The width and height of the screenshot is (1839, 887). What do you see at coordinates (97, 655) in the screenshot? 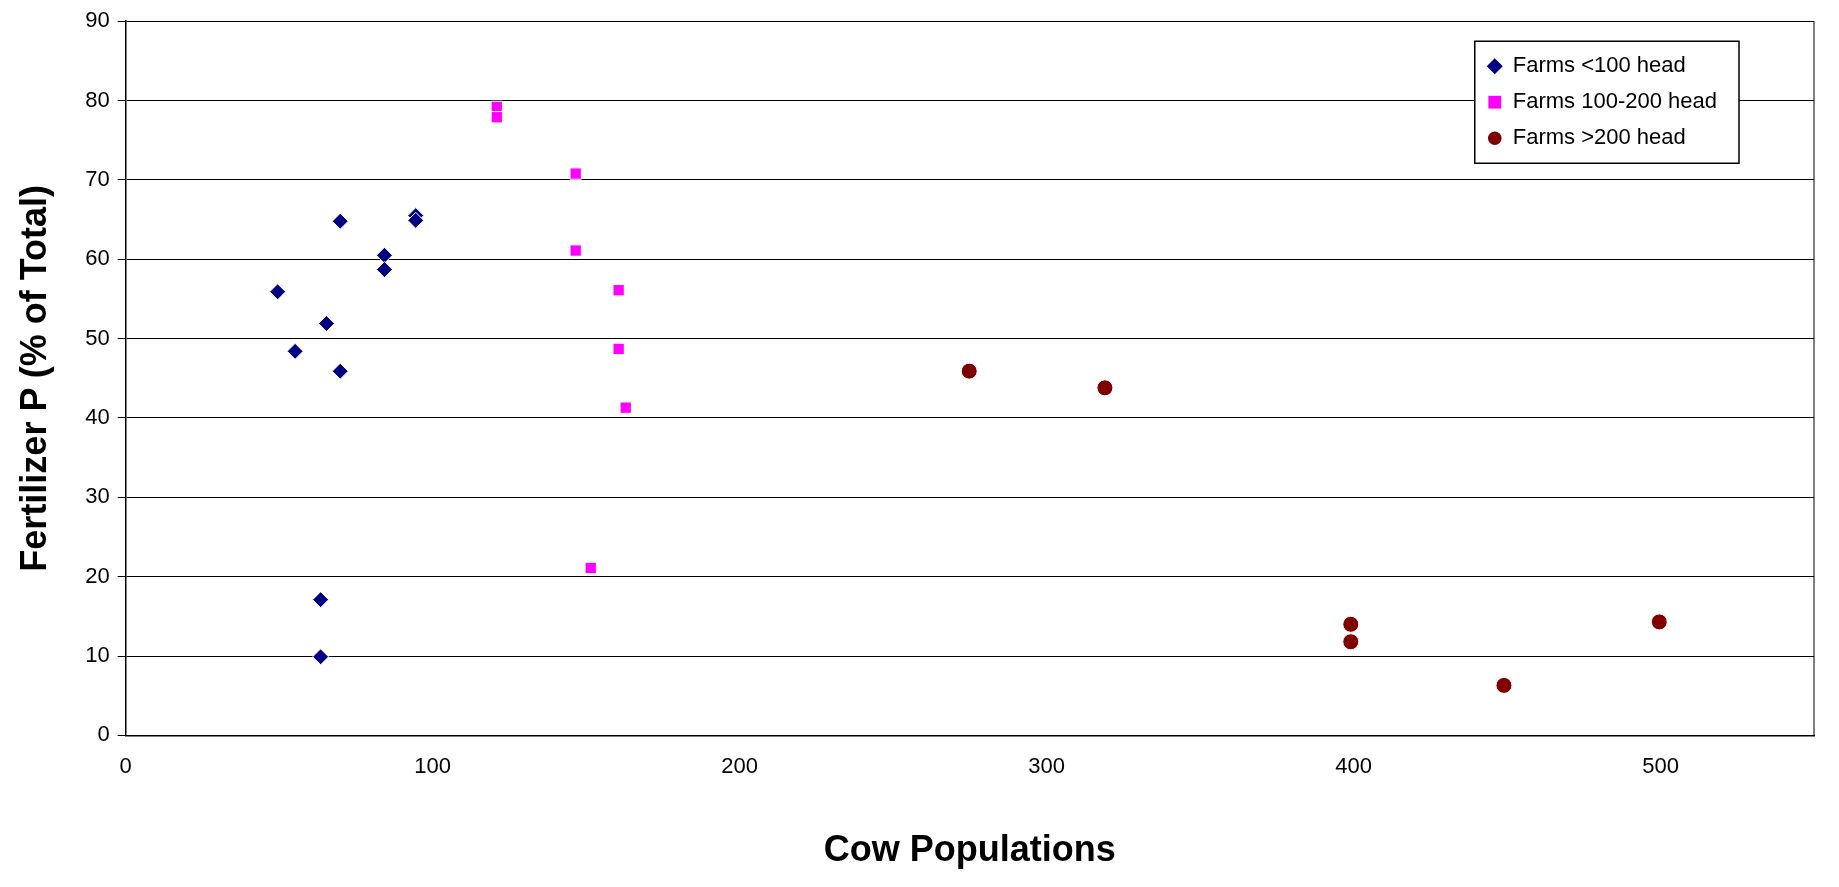
I see `y-tick-label: 10` at bounding box center [97, 655].